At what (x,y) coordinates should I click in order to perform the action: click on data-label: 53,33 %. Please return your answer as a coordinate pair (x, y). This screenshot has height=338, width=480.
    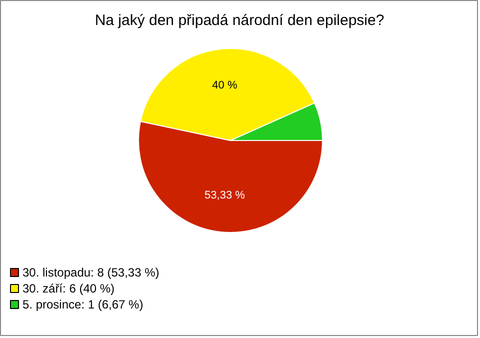
    Looking at the image, I should click on (225, 195).